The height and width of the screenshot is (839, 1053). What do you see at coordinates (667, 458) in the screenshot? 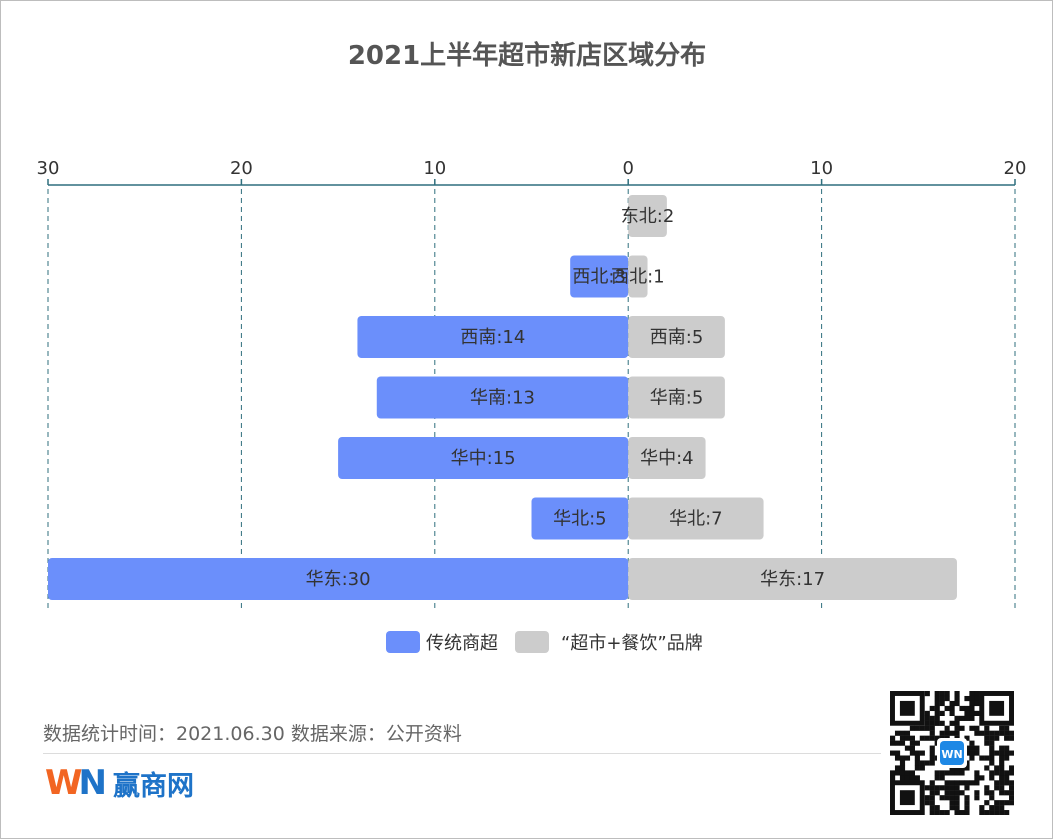
I see `data-label-supermarket-dining: 华中:4` at bounding box center [667, 458].